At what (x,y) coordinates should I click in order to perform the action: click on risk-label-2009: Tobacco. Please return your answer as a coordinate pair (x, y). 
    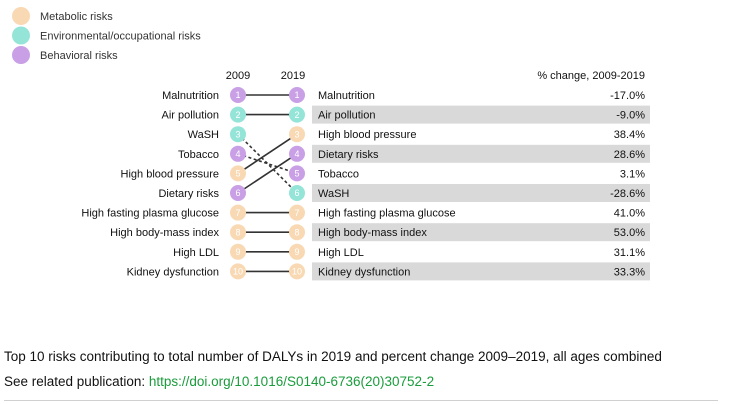
    Looking at the image, I should click on (198, 155).